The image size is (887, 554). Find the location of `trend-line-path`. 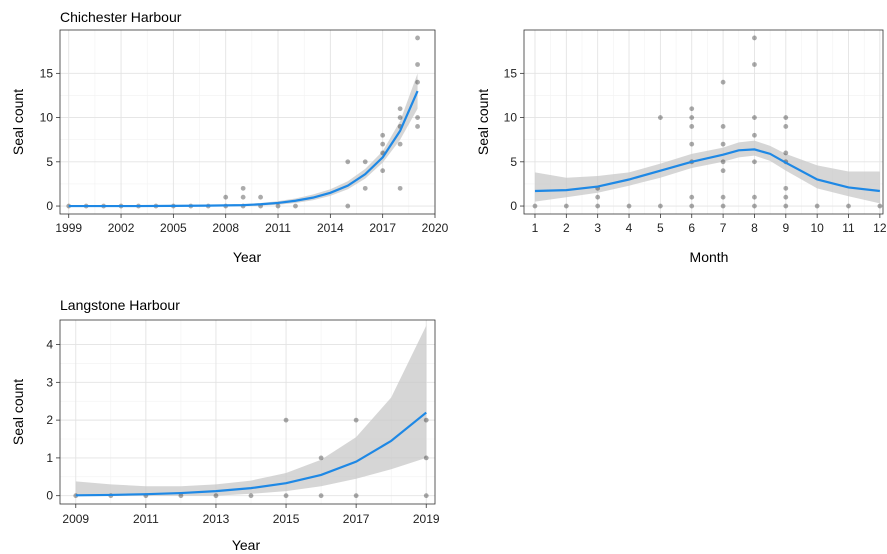

trend-line-path is located at coordinates (707, 170).